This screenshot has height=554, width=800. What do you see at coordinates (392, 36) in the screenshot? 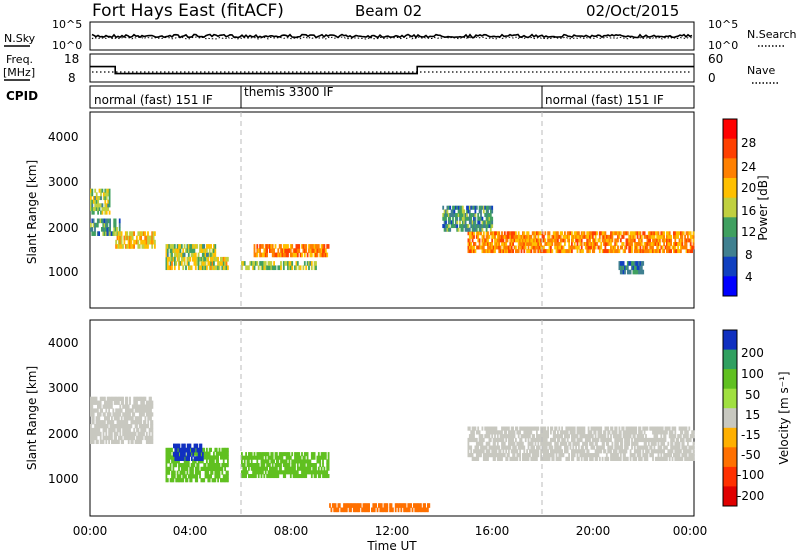
I see `sky-noise-trace` at bounding box center [392, 36].